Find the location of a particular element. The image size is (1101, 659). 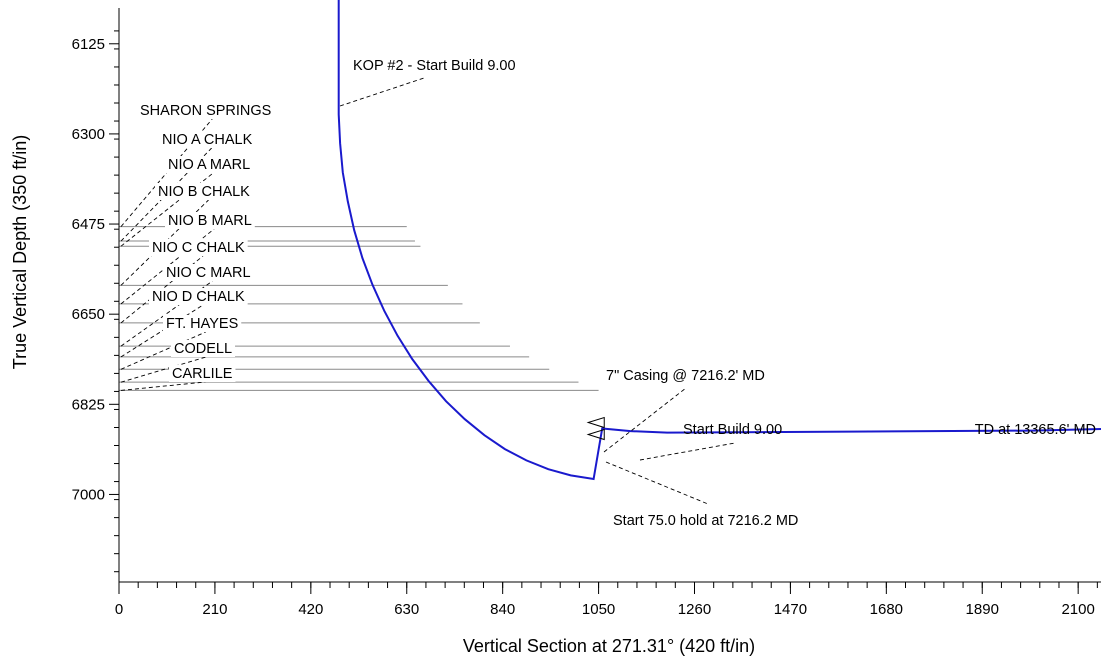

x-tick-label: 630 is located at coordinates (406, 609).